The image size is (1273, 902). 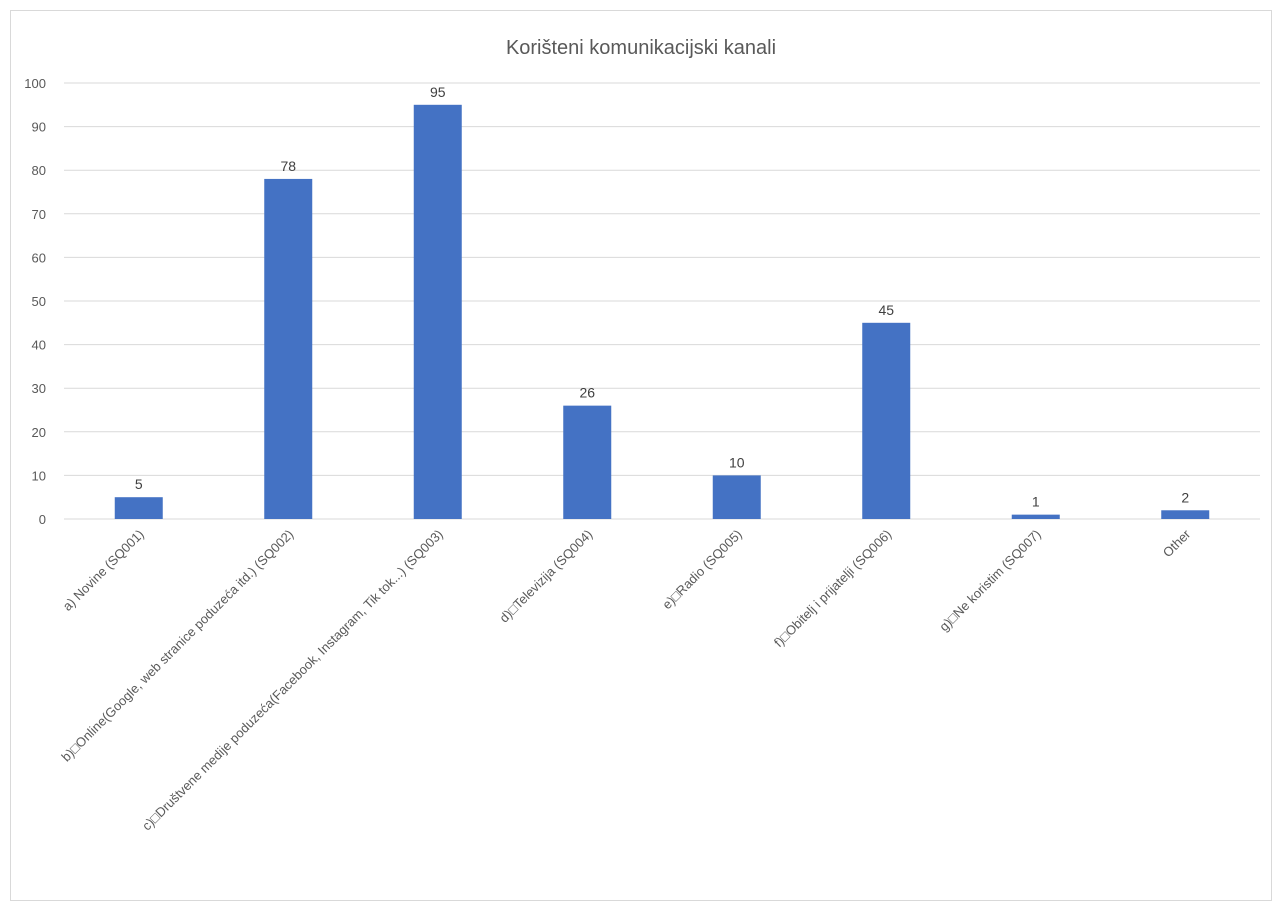 What do you see at coordinates (702, 570) in the screenshot?
I see `x-tick-label: e)□Radio (SQ005)` at bounding box center [702, 570].